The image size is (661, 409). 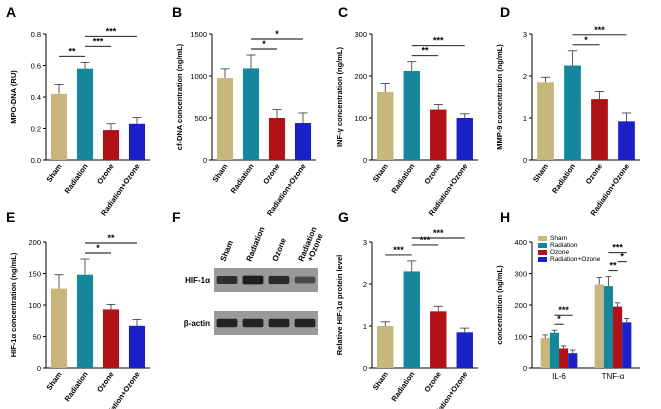 What do you see at coordinates (505, 217) in the screenshot?
I see `panel-letter: H` at bounding box center [505, 217].